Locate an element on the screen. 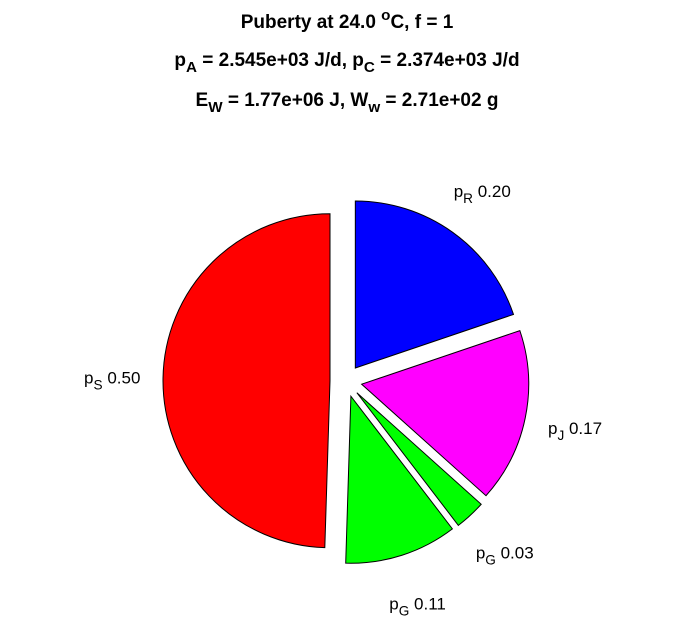  chart-title: pA​ = 2.545e+03 J/d, pC​ = 2.374e+03 J/d is located at coordinates (346, 63).